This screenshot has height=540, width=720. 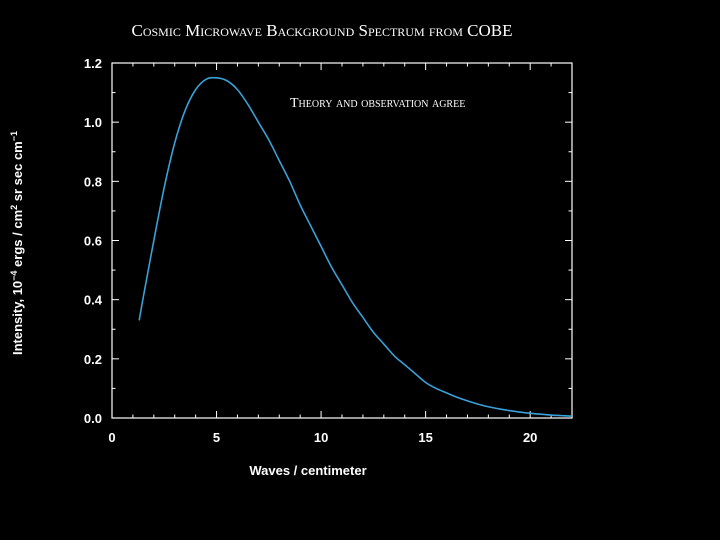 I want to click on y-axis-label-part1: Intensity, 10, so click(x=17, y=318).